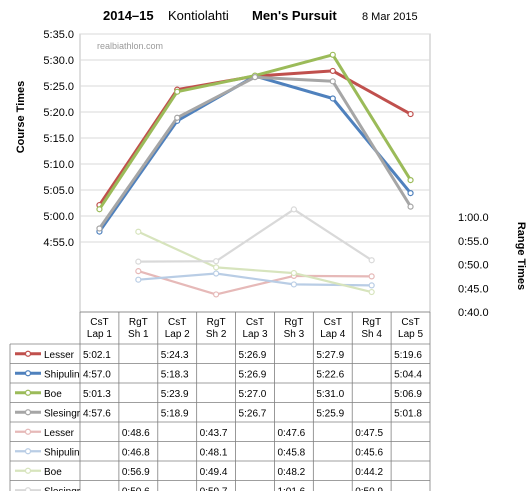  I want to click on data-cell: 5:04.4, so click(408, 374).